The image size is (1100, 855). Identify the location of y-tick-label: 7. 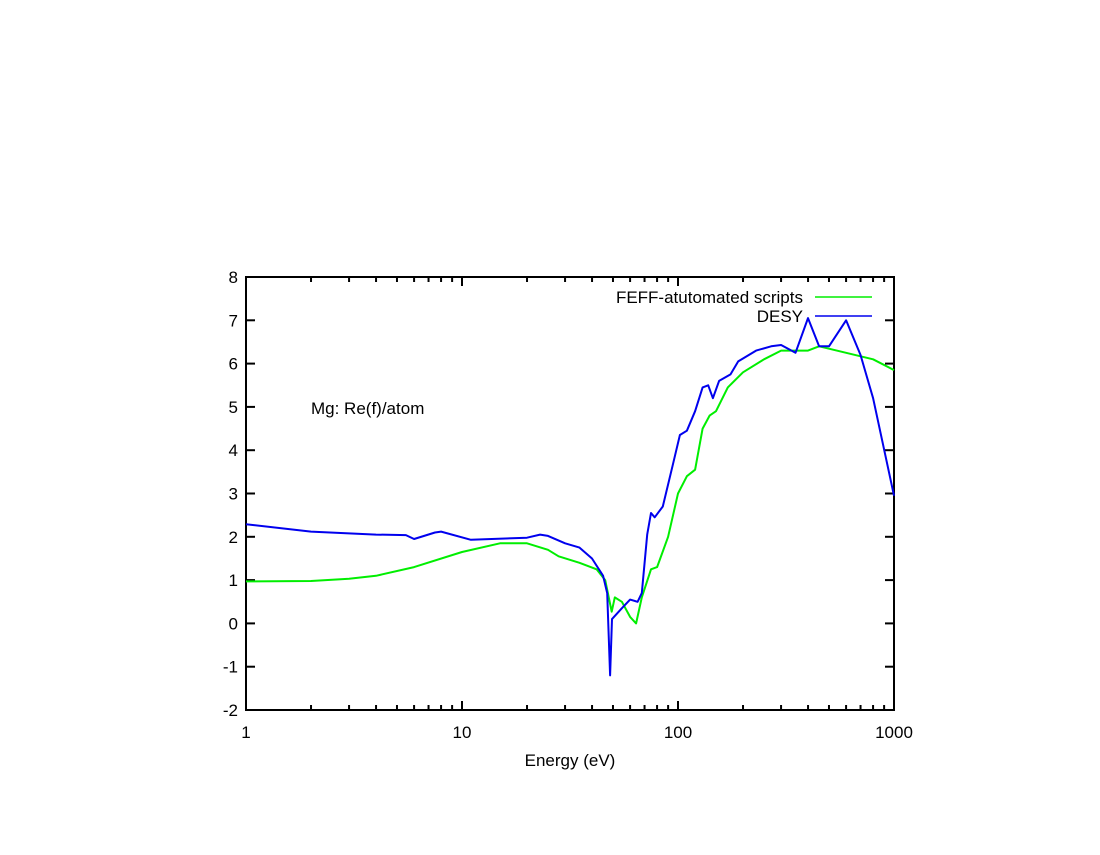
(233, 320).